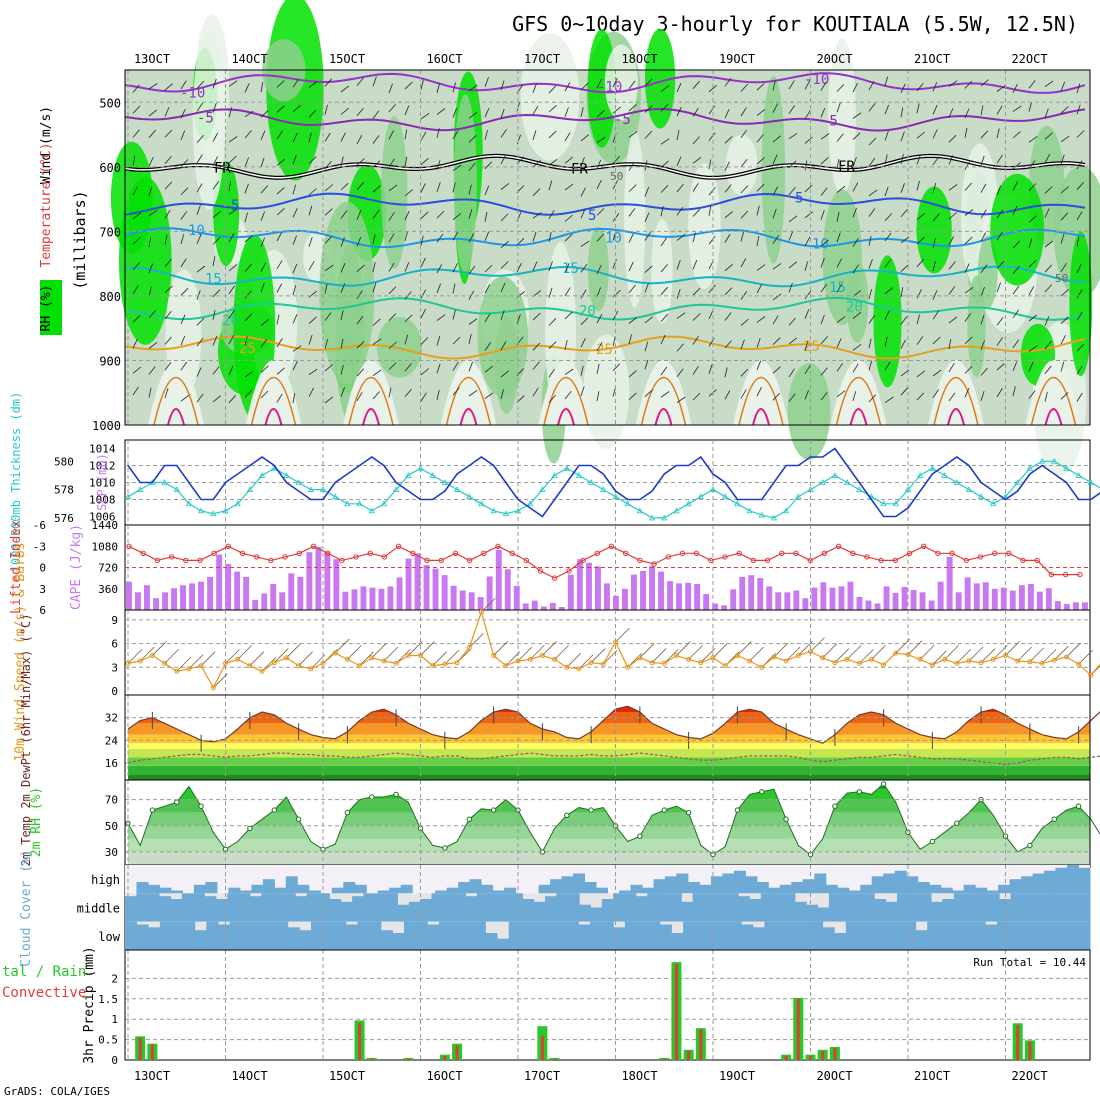  I want to click on rh-point, so click(762, 792).